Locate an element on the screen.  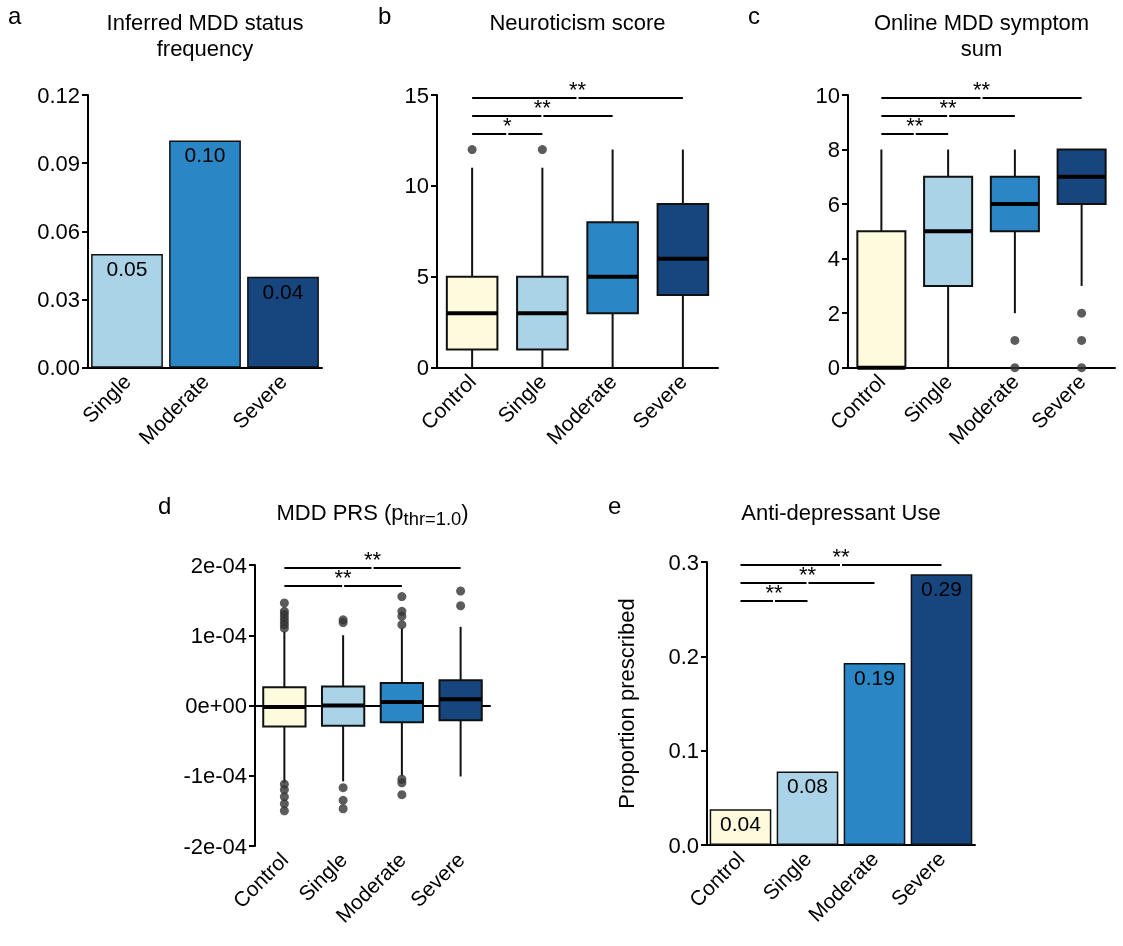
chart-title: Online MDD symptom sum is located at coordinates (981, 36).